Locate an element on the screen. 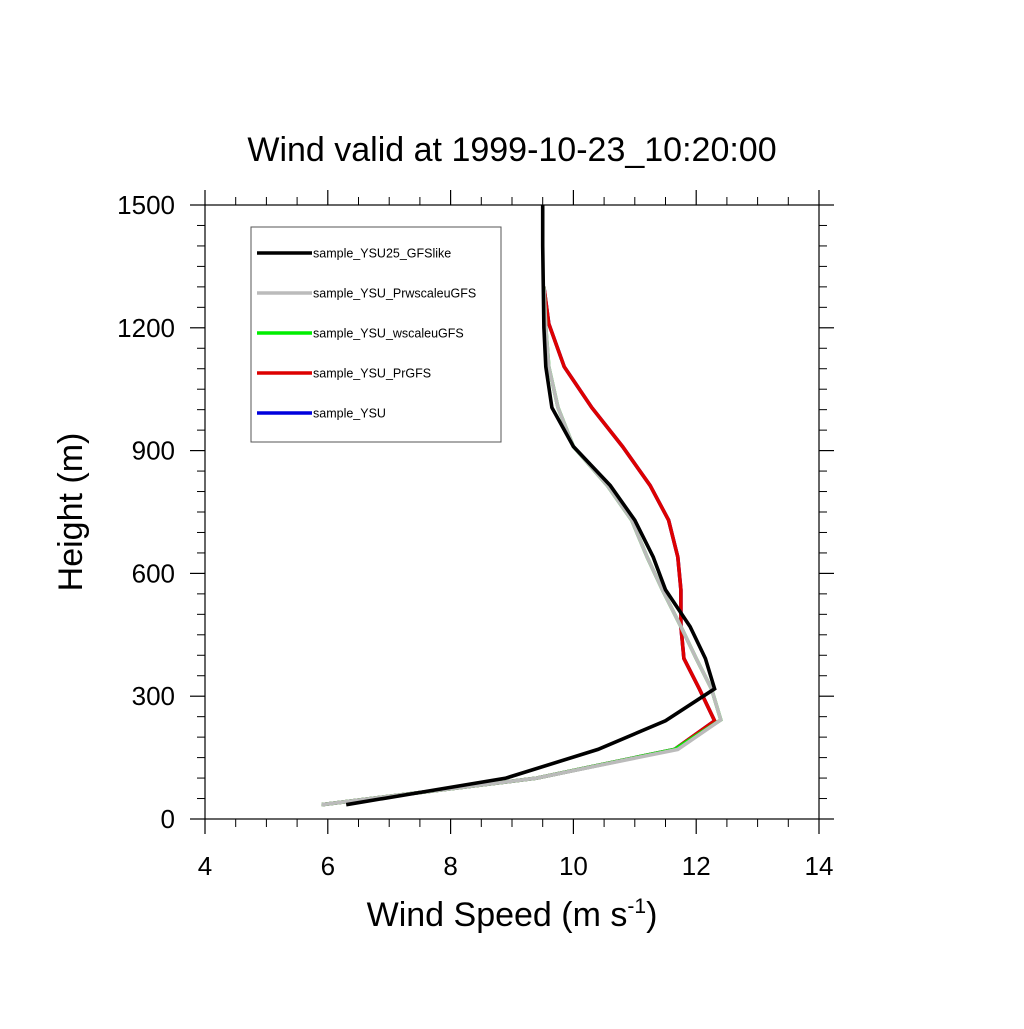  x-tick-label: 12 is located at coordinates (696, 866).